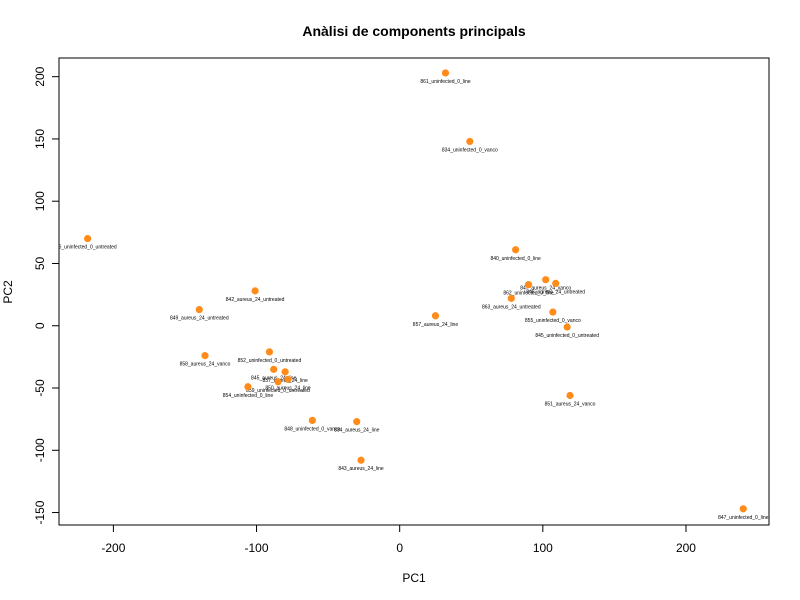 This screenshot has height=600, width=800. I want to click on chart-title: Anàlisi de components principals, so click(413, 31).